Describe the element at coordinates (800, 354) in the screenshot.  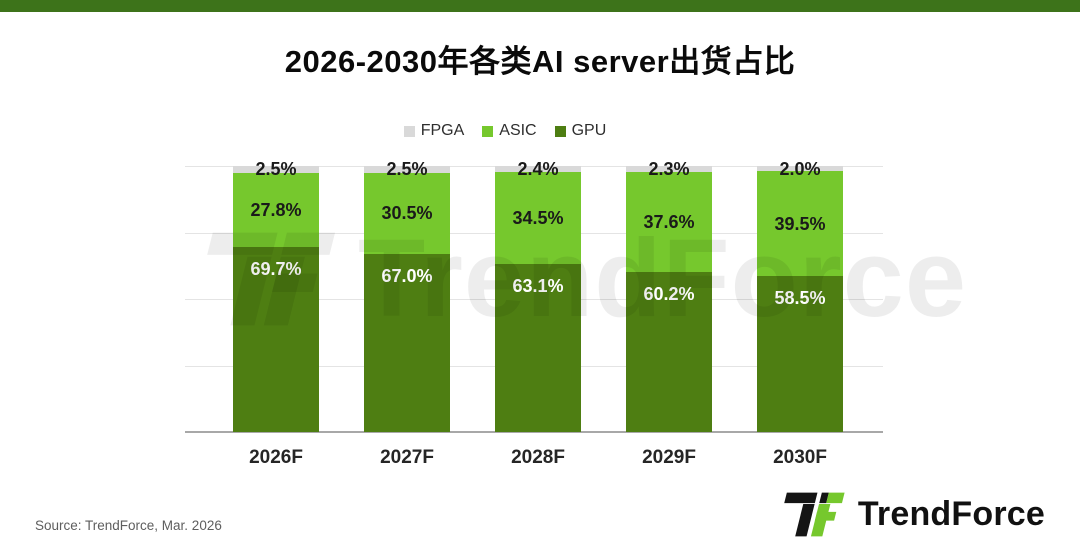
I see `bar-segment-gpu: 58.5%` at that location.